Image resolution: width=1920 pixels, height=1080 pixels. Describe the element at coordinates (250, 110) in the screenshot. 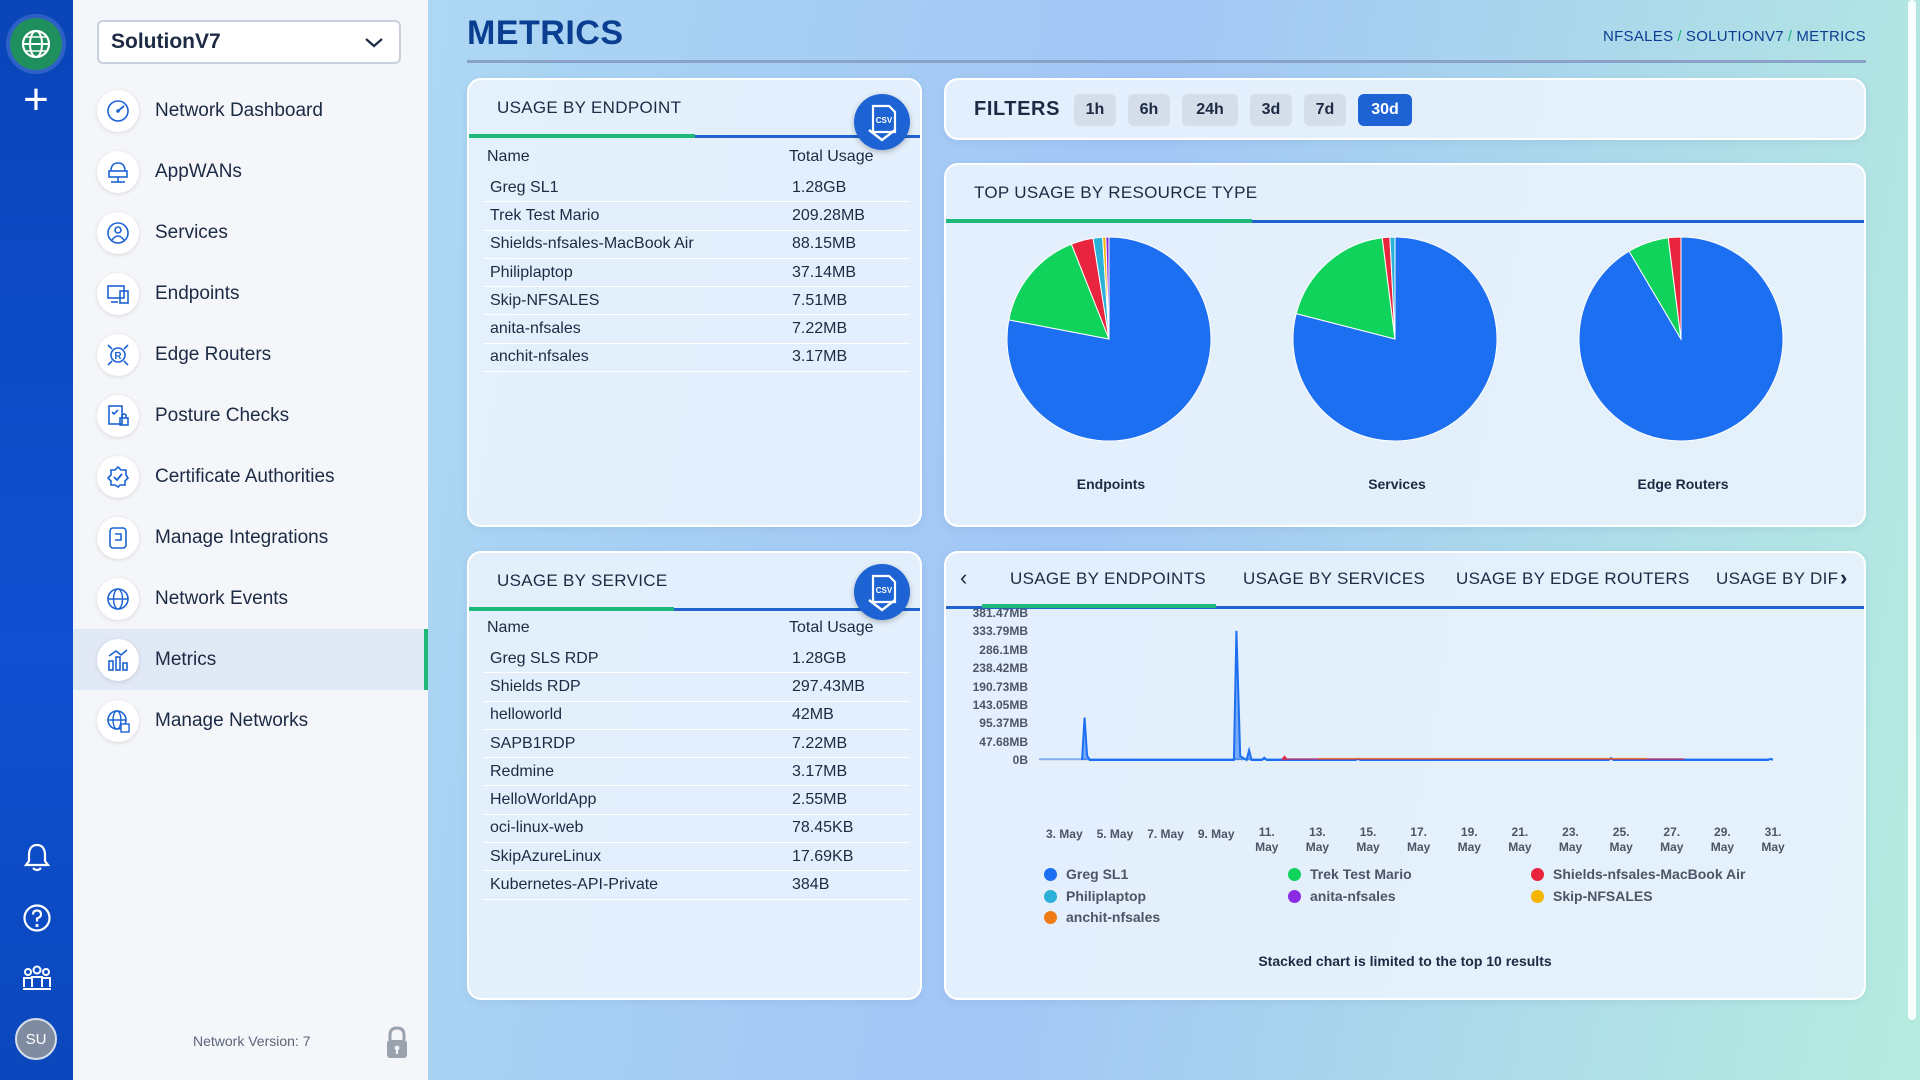

I see `sidebar-item-network-dashboard: Network Dashboard` at that location.